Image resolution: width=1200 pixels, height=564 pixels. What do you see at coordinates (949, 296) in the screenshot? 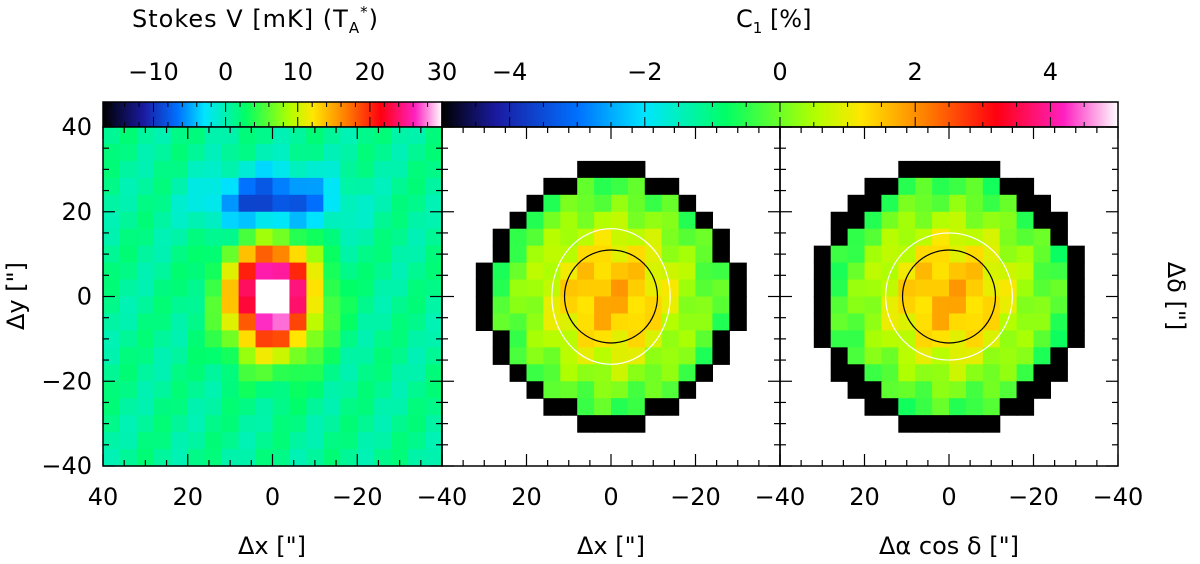
I see `beam-circle` at bounding box center [949, 296].